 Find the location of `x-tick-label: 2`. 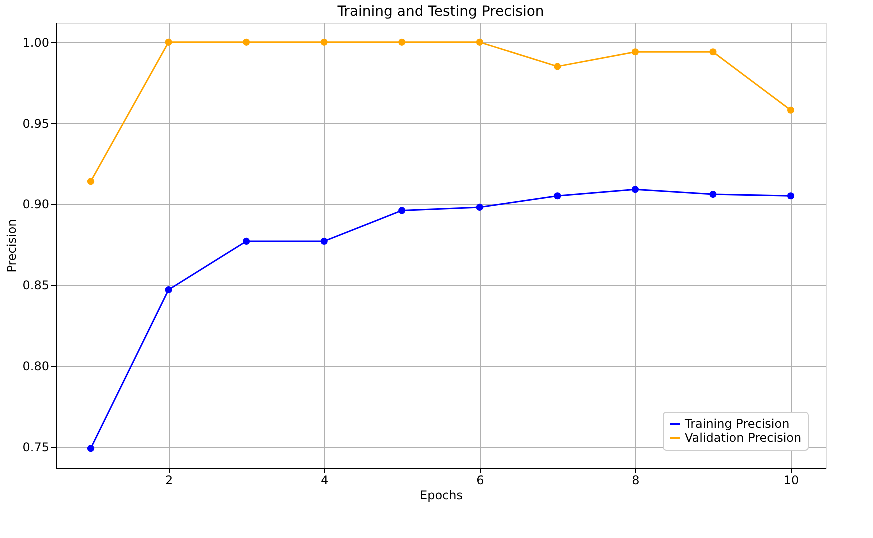

x-tick-label: 2 is located at coordinates (169, 481).